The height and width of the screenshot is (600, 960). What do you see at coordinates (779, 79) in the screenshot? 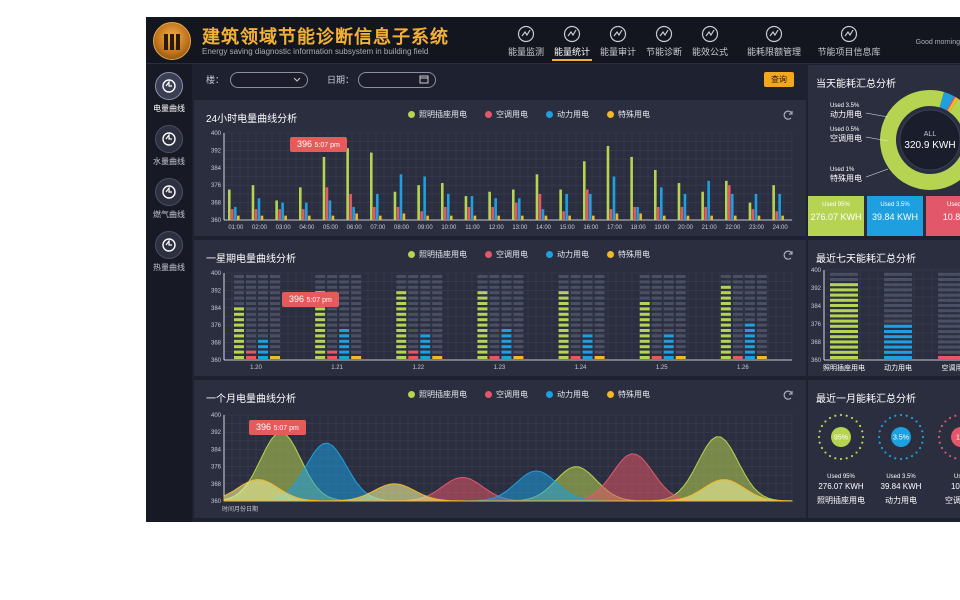
I see `query-button: 查询` at bounding box center [779, 79].